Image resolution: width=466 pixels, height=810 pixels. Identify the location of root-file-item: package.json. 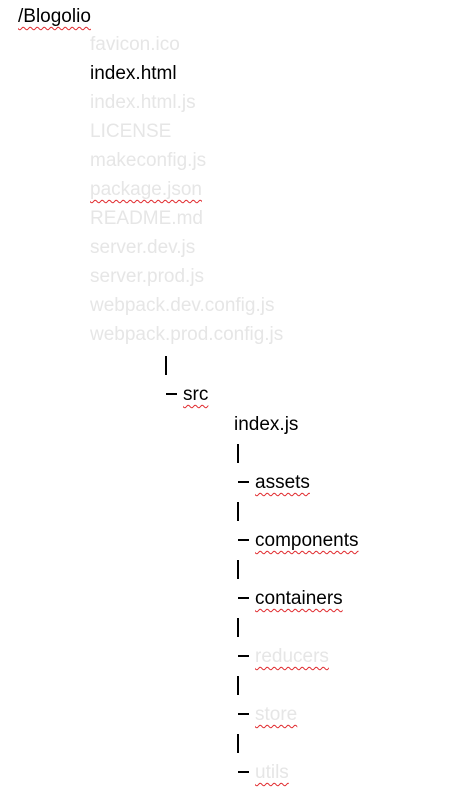
(146, 190).